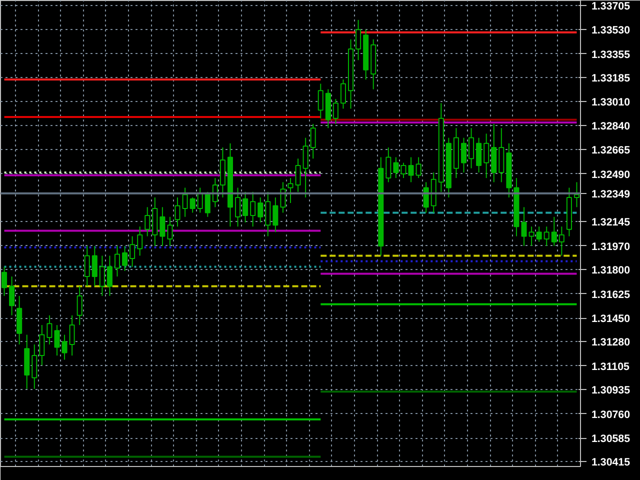  Describe the element at coordinates (611, 6) in the screenshot. I see `y-tick-label: 1.33705` at that location.